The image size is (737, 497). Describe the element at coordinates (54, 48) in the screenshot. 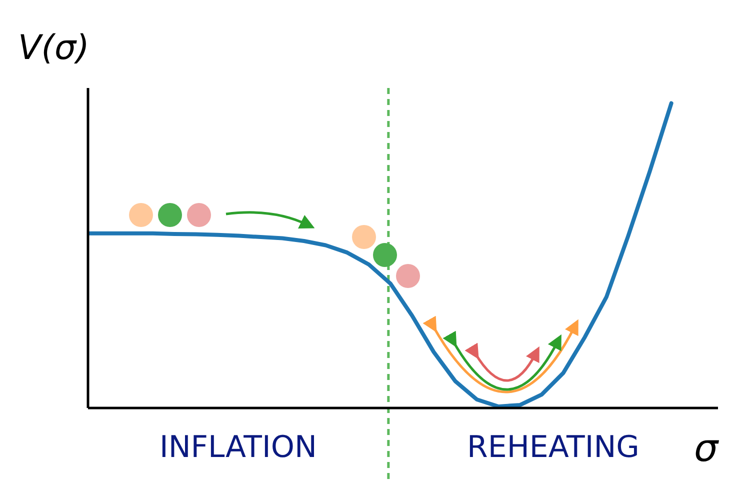

I see `y-axis-title: V(σ)` at that location.